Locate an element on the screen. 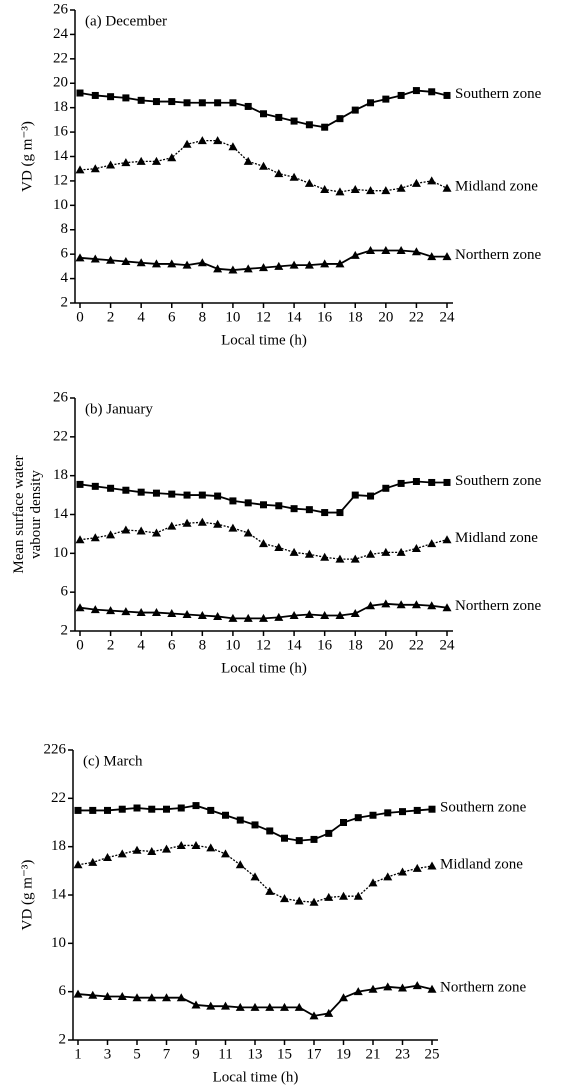 The height and width of the screenshot is (1092, 568). x-tick-label: 25 is located at coordinates (432, 1054).